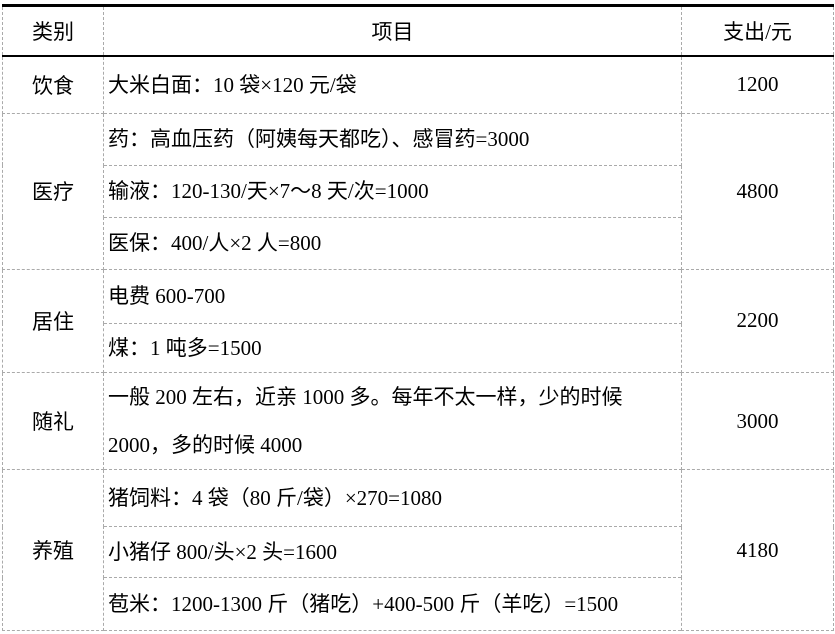  I want to click on item-cell-housing-electricity: 电费 600-700, so click(392, 296).